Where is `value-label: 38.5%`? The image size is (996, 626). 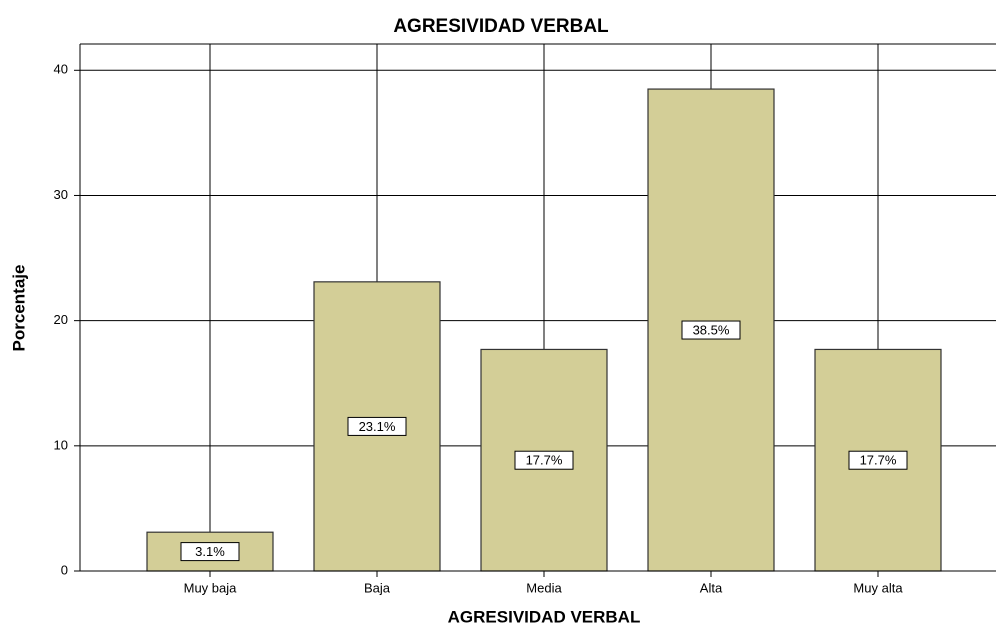
value-label: 38.5% is located at coordinates (711, 329).